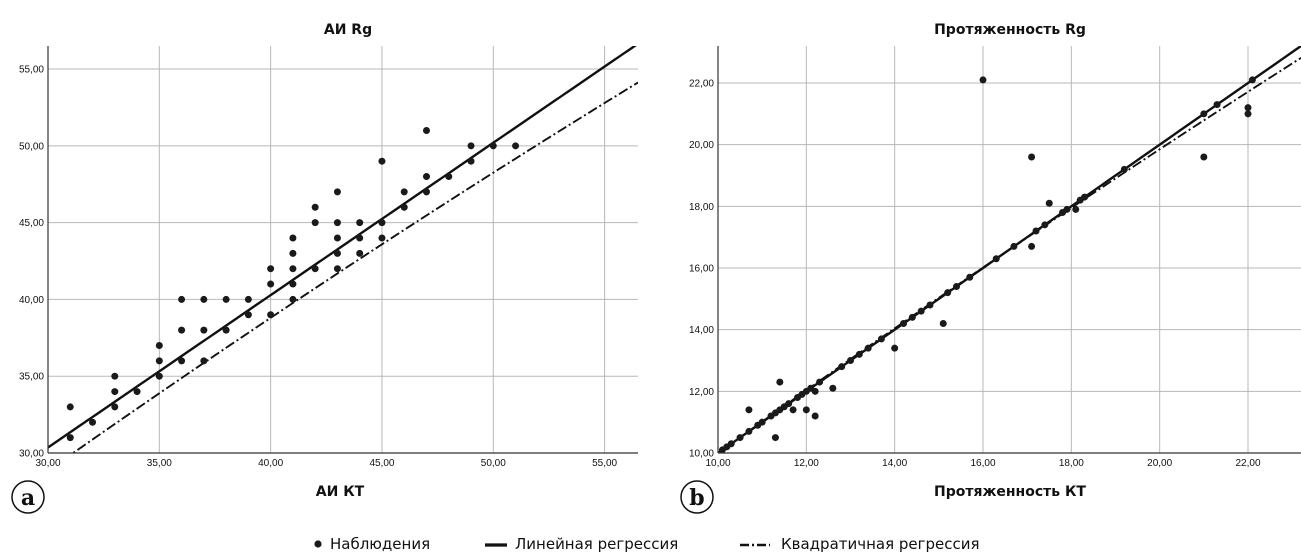  What do you see at coordinates (31, 223) in the screenshot?
I see `y-tick-label: 45,00` at bounding box center [31, 223].